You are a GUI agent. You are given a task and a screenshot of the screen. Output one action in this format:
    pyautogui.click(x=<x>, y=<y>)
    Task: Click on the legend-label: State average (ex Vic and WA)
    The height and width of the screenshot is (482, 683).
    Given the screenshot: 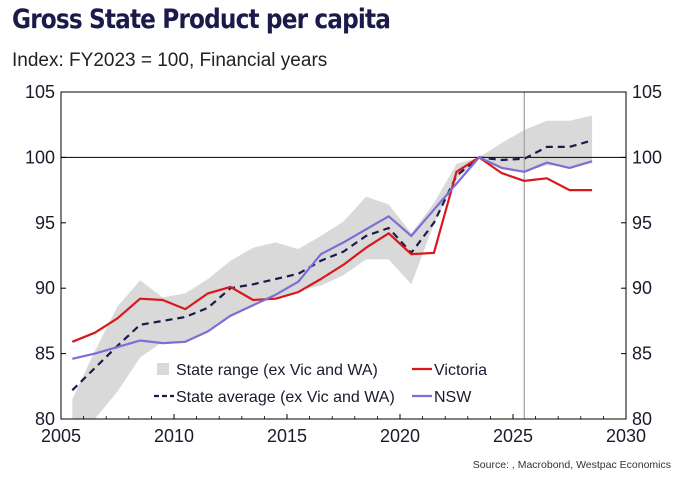 What is the action you would take?
    pyautogui.click(x=285, y=397)
    